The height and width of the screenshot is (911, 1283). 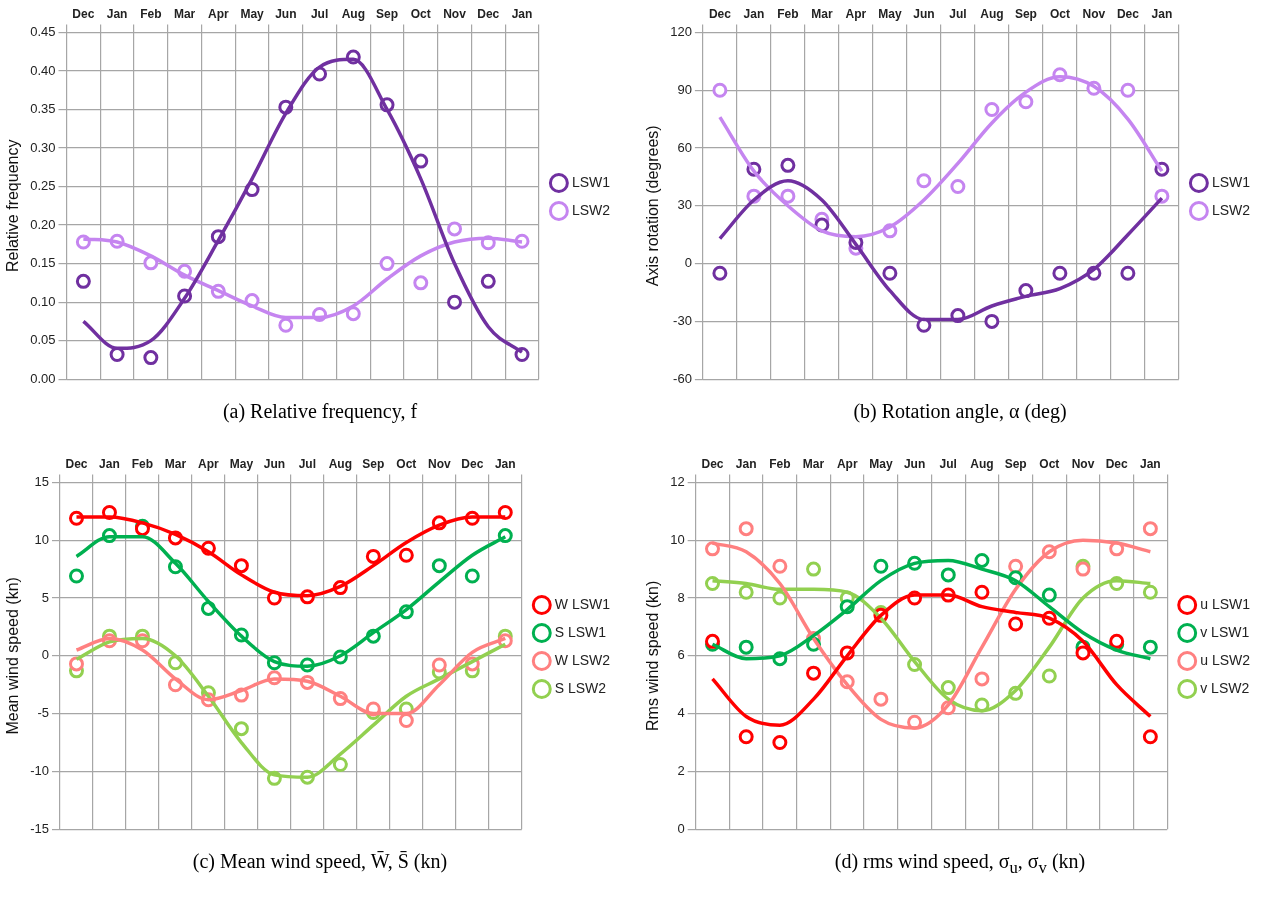 I want to click on y-tick-label: -15, so click(x=39, y=828).